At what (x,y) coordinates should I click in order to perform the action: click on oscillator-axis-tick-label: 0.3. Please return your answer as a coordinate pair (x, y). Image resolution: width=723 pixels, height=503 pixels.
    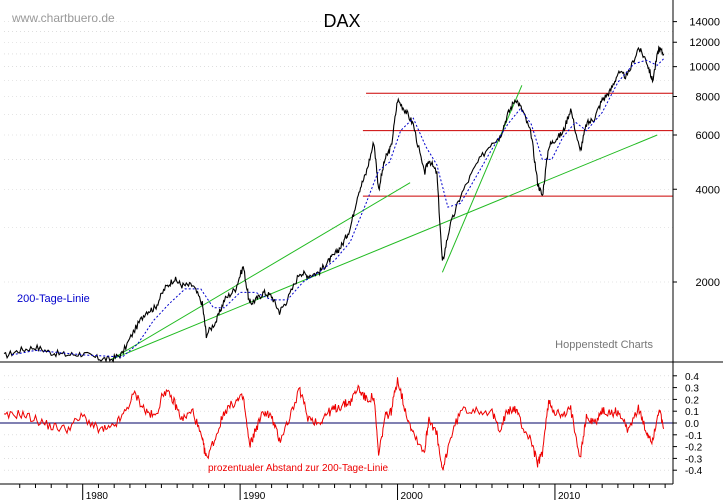
    Looking at the image, I should click on (692, 389).